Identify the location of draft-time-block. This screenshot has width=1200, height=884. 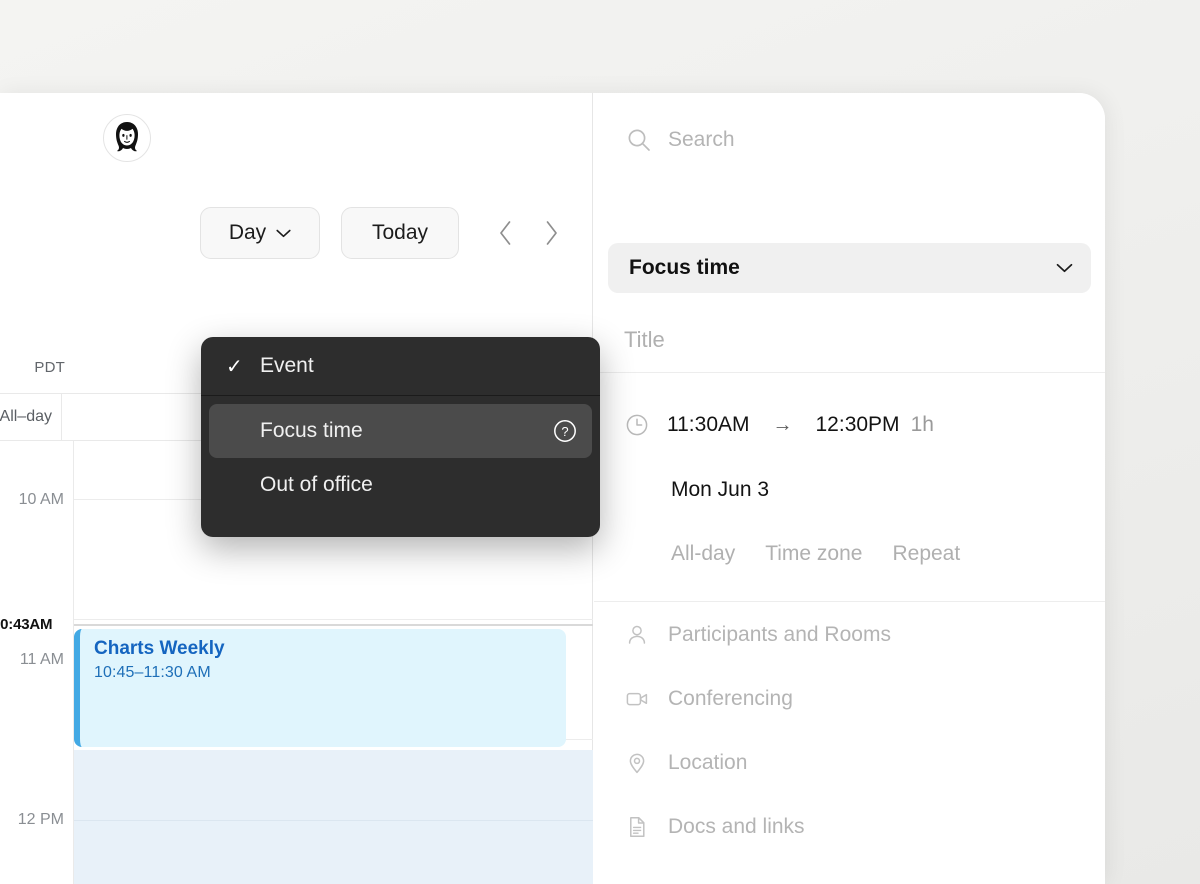
(333, 817).